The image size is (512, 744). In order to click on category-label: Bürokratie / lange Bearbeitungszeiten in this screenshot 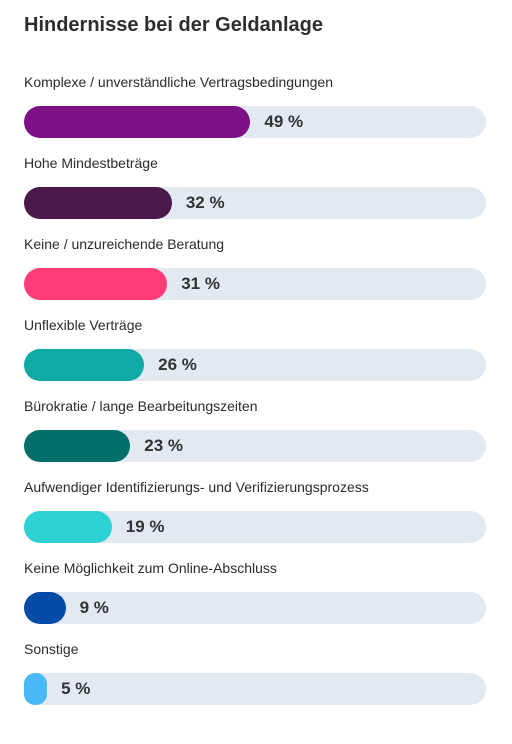, I will do `click(141, 406)`.